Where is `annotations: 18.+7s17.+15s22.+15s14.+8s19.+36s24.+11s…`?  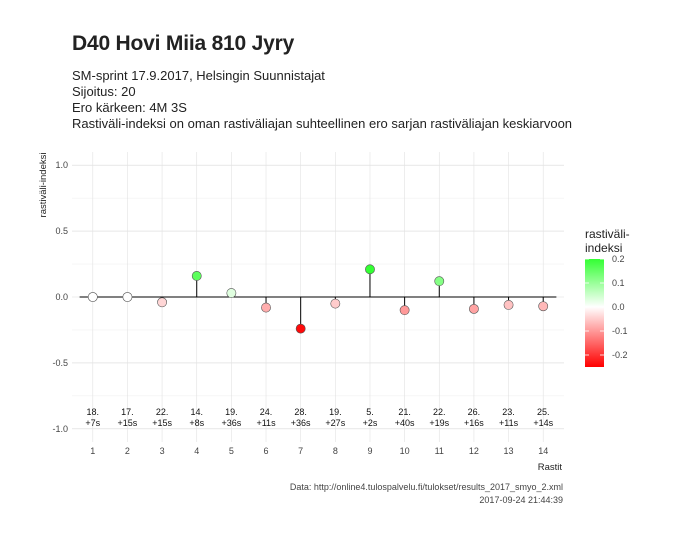
annotations: 18.+7s17.+15s22.+15s14.+8s19.+36s24.+11s… is located at coordinates (319, 417).